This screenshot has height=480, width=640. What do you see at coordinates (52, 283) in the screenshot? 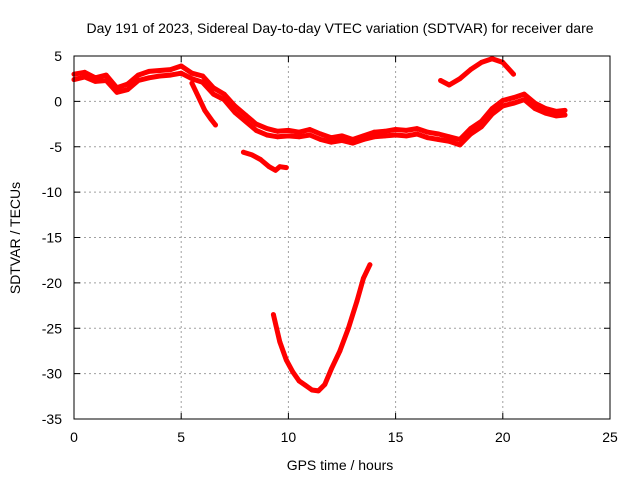
I see `y-tick-label: -20` at bounding box center [52, 283].